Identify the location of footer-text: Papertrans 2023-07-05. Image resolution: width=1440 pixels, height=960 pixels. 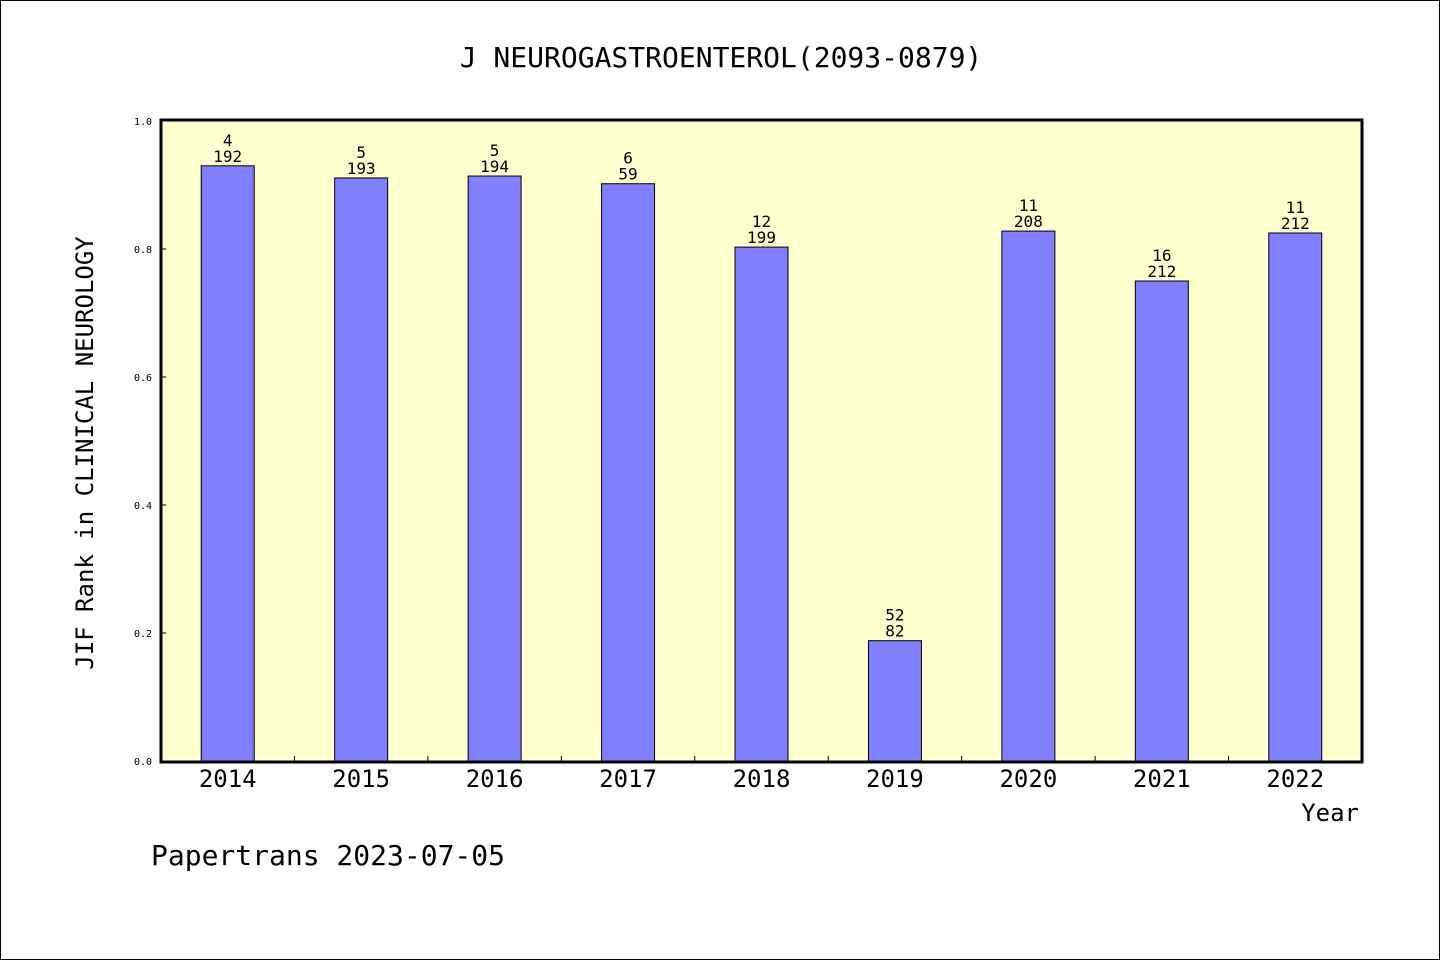
(328, 855).